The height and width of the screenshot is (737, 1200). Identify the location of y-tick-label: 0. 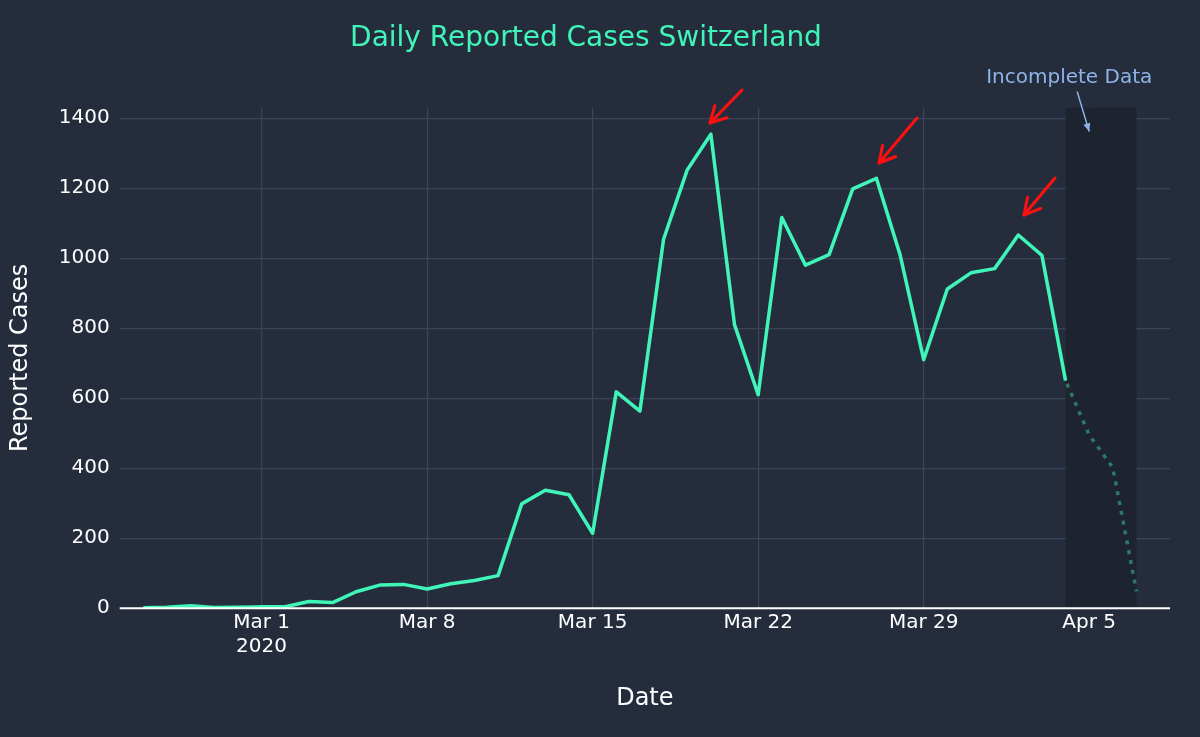
(103, 606).